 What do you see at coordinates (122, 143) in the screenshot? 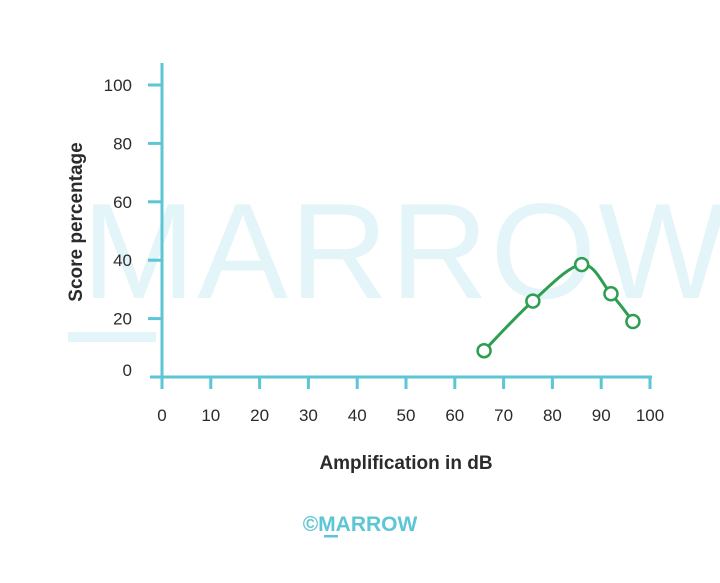
I see `y-tick-label: 80` at bounding box center [122, 143].